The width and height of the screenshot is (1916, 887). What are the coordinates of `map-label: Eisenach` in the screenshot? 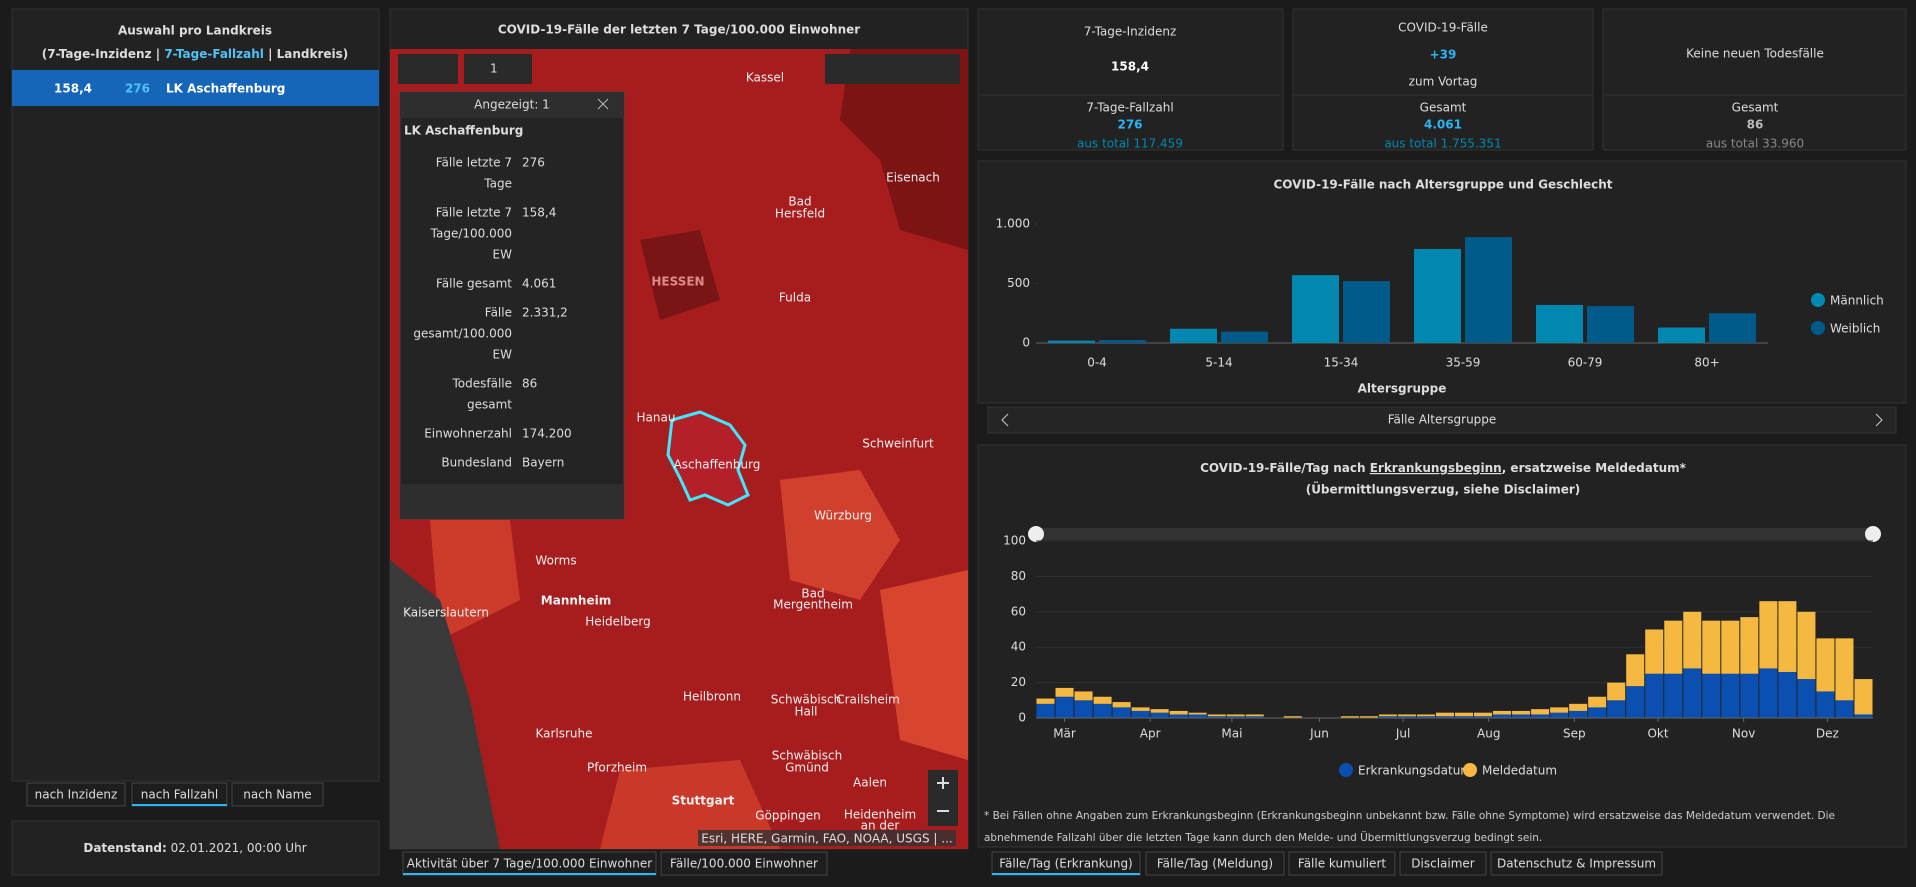 It's located at (913, 178).